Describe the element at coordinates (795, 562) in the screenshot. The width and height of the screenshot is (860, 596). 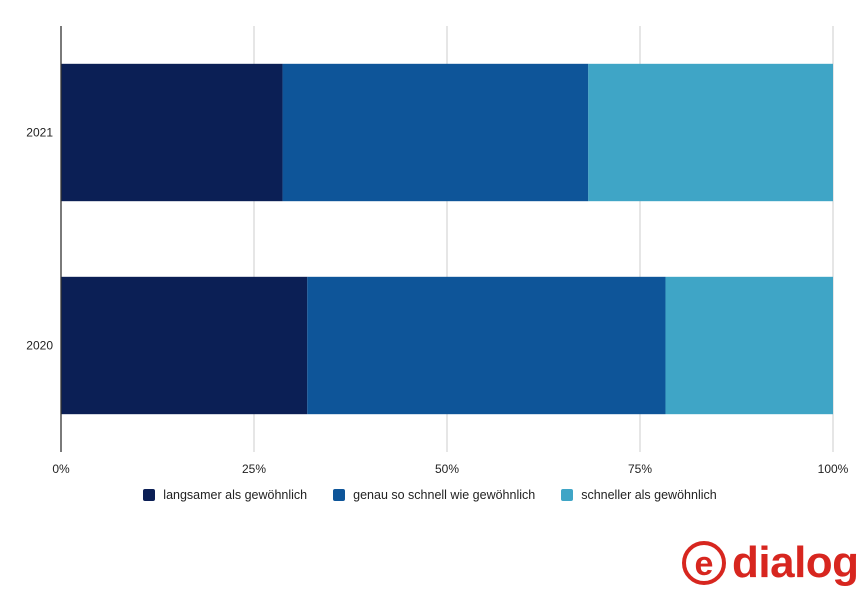
I see `logo-wordmark: dialog` at that location.